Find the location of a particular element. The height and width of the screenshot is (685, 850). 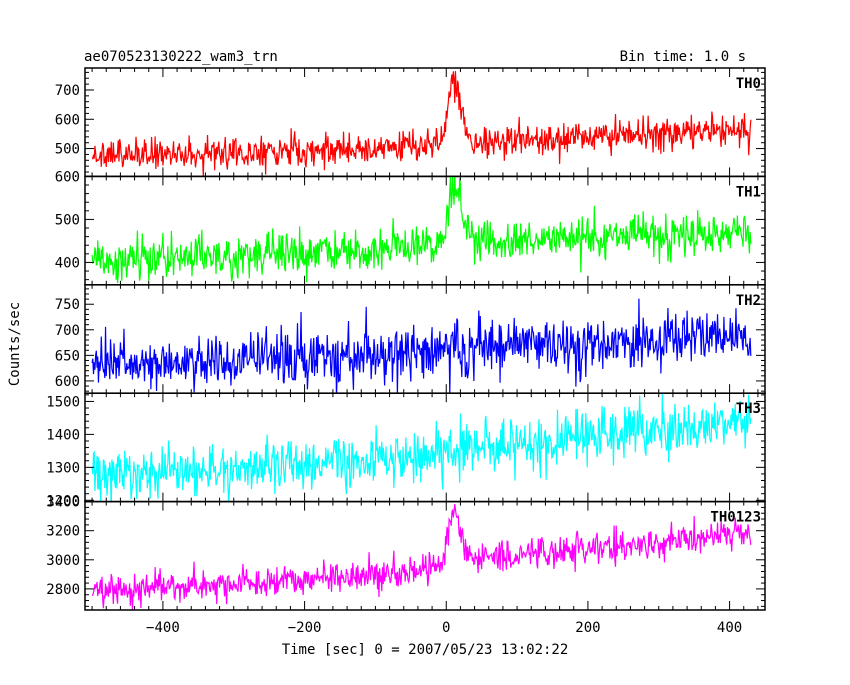

x-tick-label: 200 is located at coordinates (587, 628).